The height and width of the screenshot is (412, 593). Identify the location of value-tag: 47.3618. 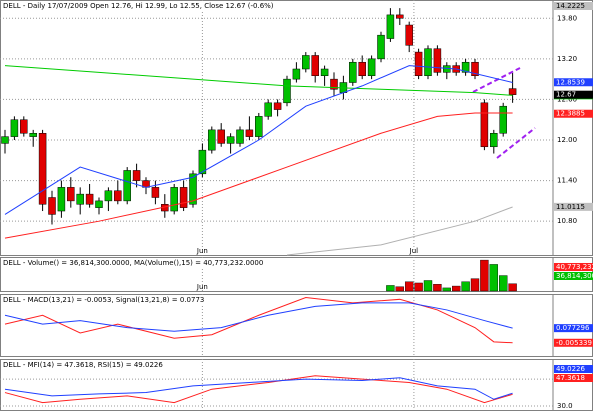
(570, 378).